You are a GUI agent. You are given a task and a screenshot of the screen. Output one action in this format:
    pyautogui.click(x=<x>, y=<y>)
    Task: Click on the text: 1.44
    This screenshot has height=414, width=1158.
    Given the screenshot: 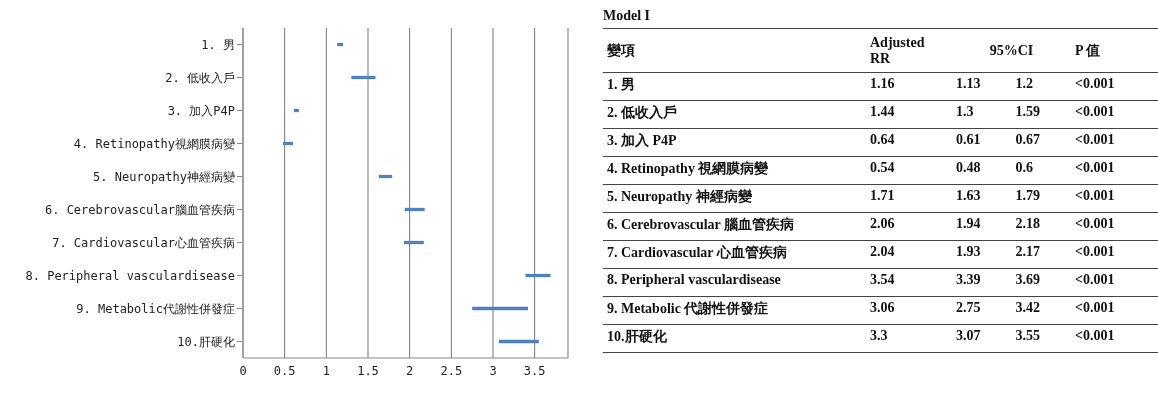 What is the action you would take?
    pyautogui.click(x=909, y=114)
    